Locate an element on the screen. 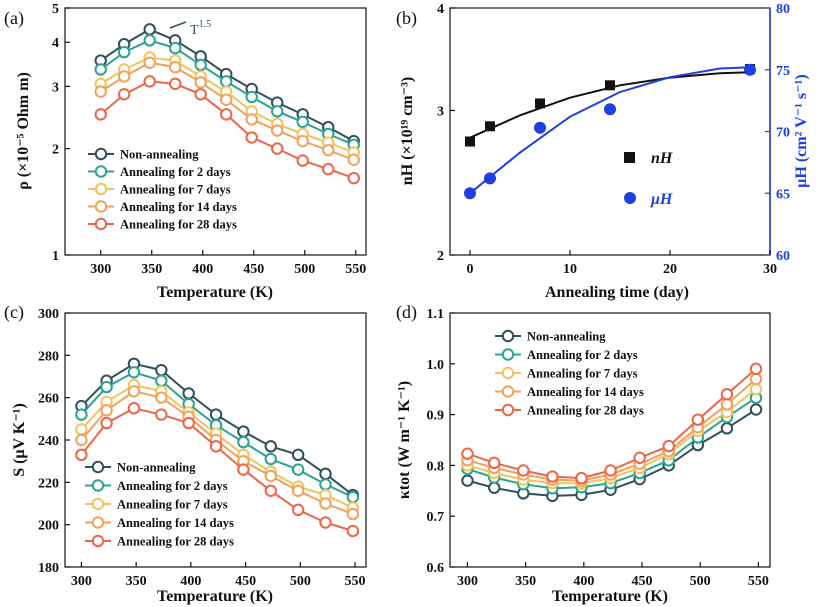 This screenshot has height=607, width=819. panel-a-ytick-label: 3 is located at coordinates (55, 87).